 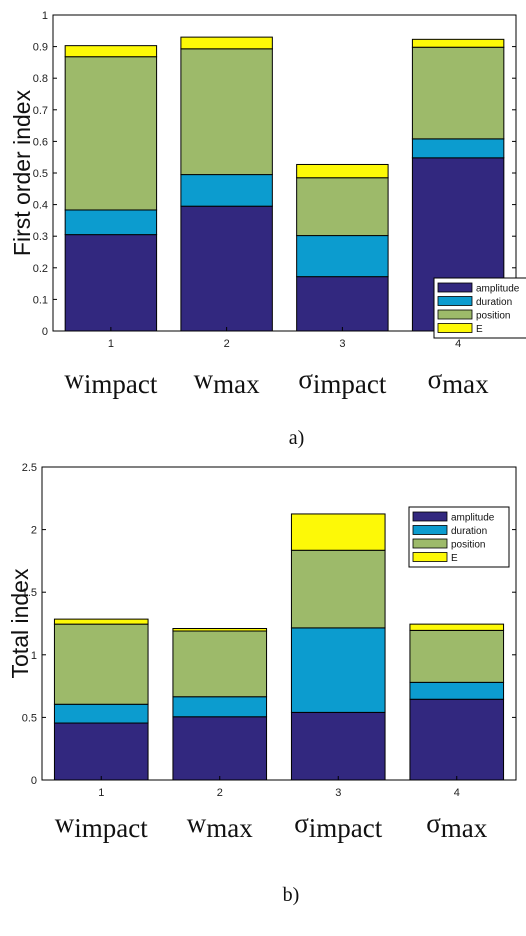 I want to click on y-tick-label: 0.6, so click(x=40, y=142).